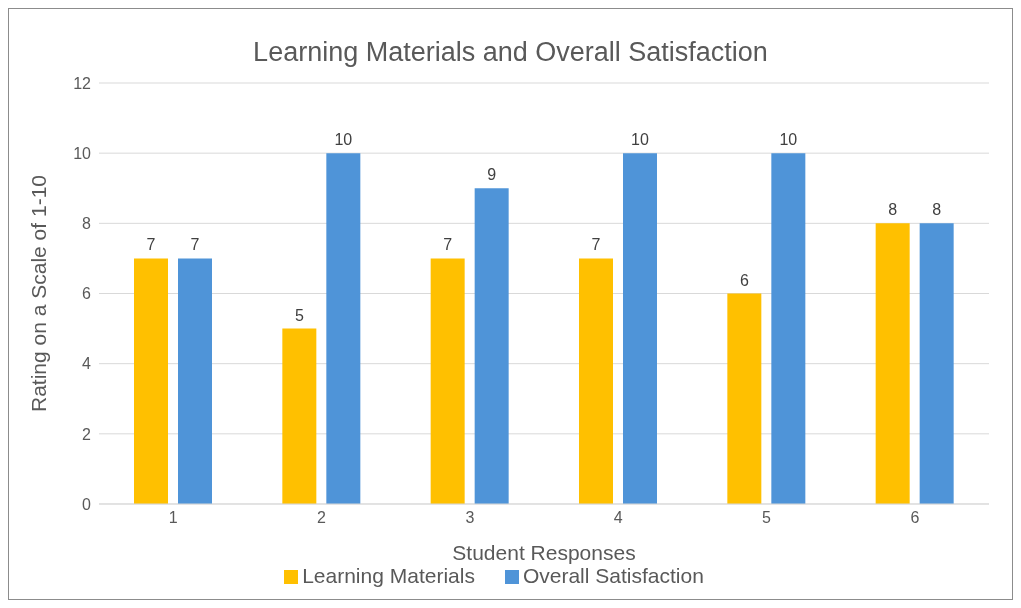 Image resolution: width=1021 pixels, height=608 pixels. What do you see at coordinates (82, 153) in the screenshot?
I see `y-tick-label: 10` at bounding box center [82, 153].